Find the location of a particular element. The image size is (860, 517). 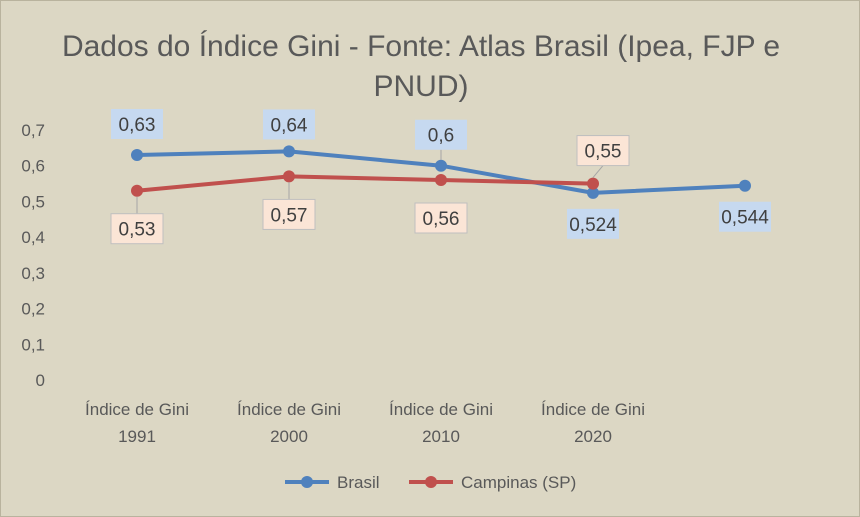

data-label: 0,56 is located at coordinates (441, 219).